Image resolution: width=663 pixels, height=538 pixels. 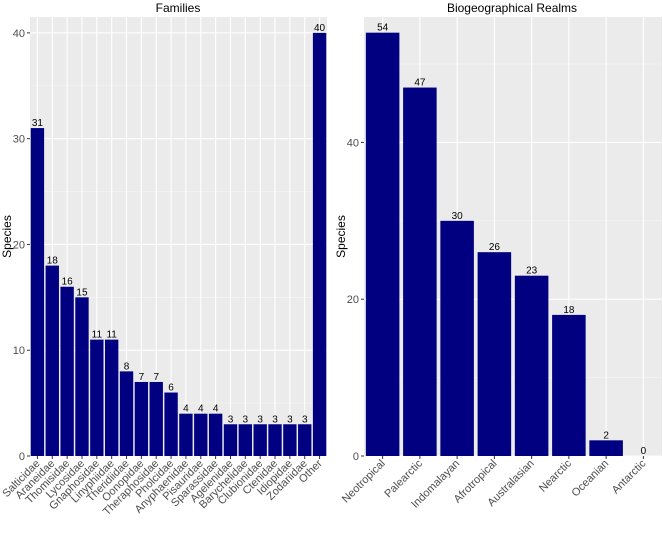 What do you see at coordinates (494, 354) in the screenshot?
I see `realms-bar-afrotropical` at bounding box center [494, 354].